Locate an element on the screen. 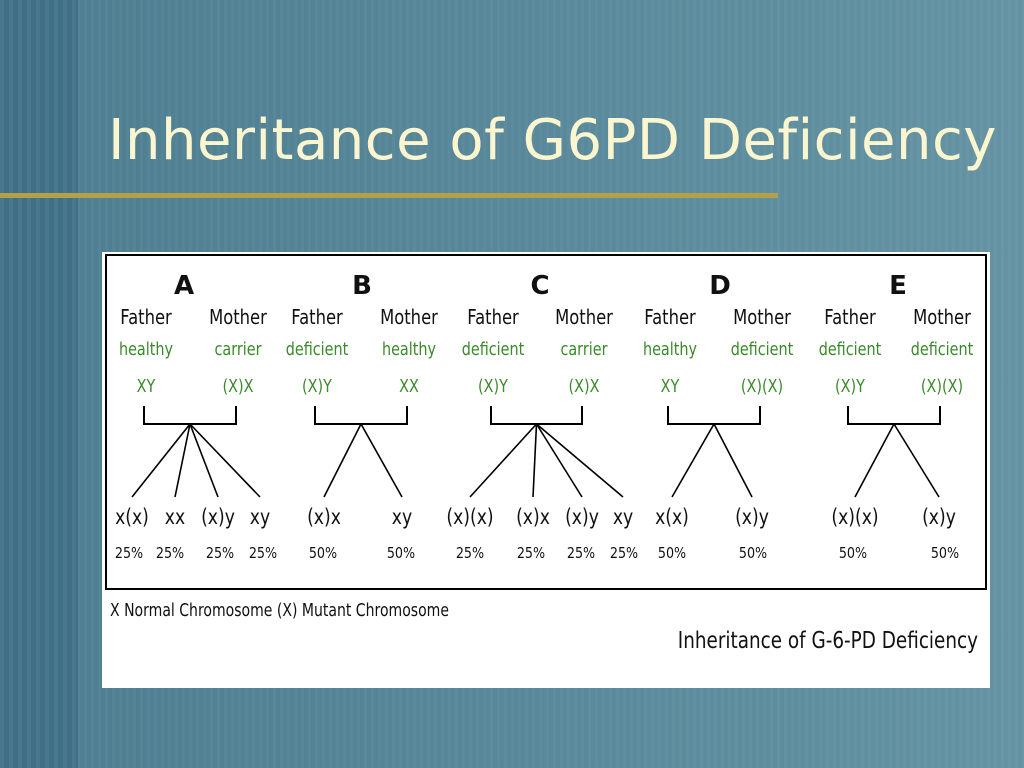 The height and width of the screenshot is (768, 1024). cross-a-mother-genotype: (X)X is located at coordinates (238, 385).